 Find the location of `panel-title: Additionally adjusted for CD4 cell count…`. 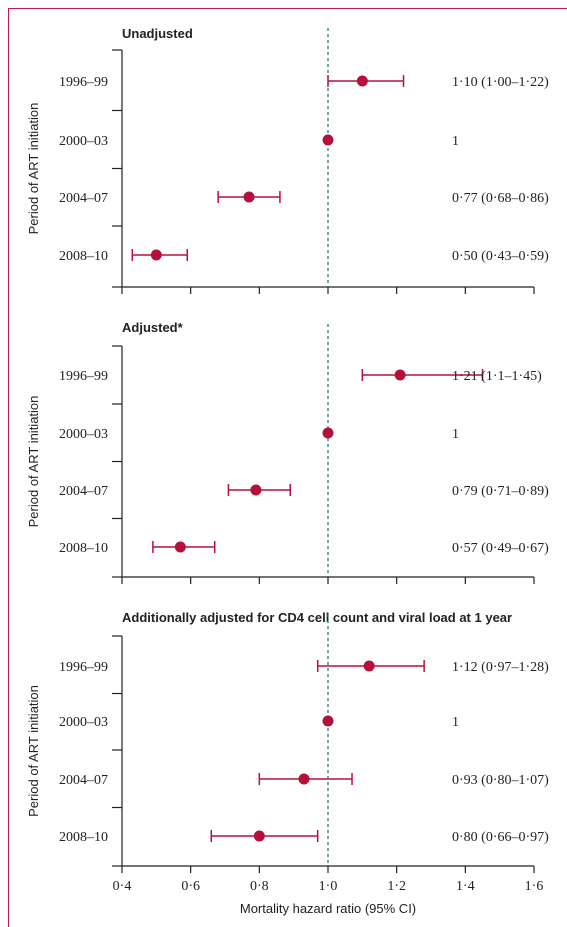

panel-title: Additionally adjusted for CD4 cell count… is located at coordinates (317, 617).